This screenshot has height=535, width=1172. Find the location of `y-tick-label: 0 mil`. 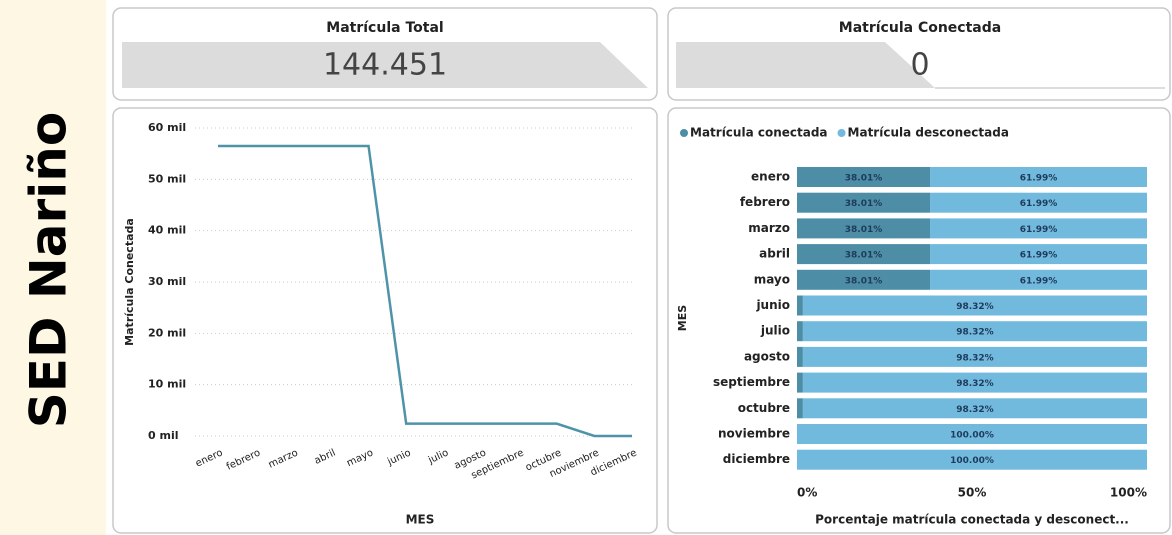

y-tick-label: 0 mil is located at coordinates (163, 435).